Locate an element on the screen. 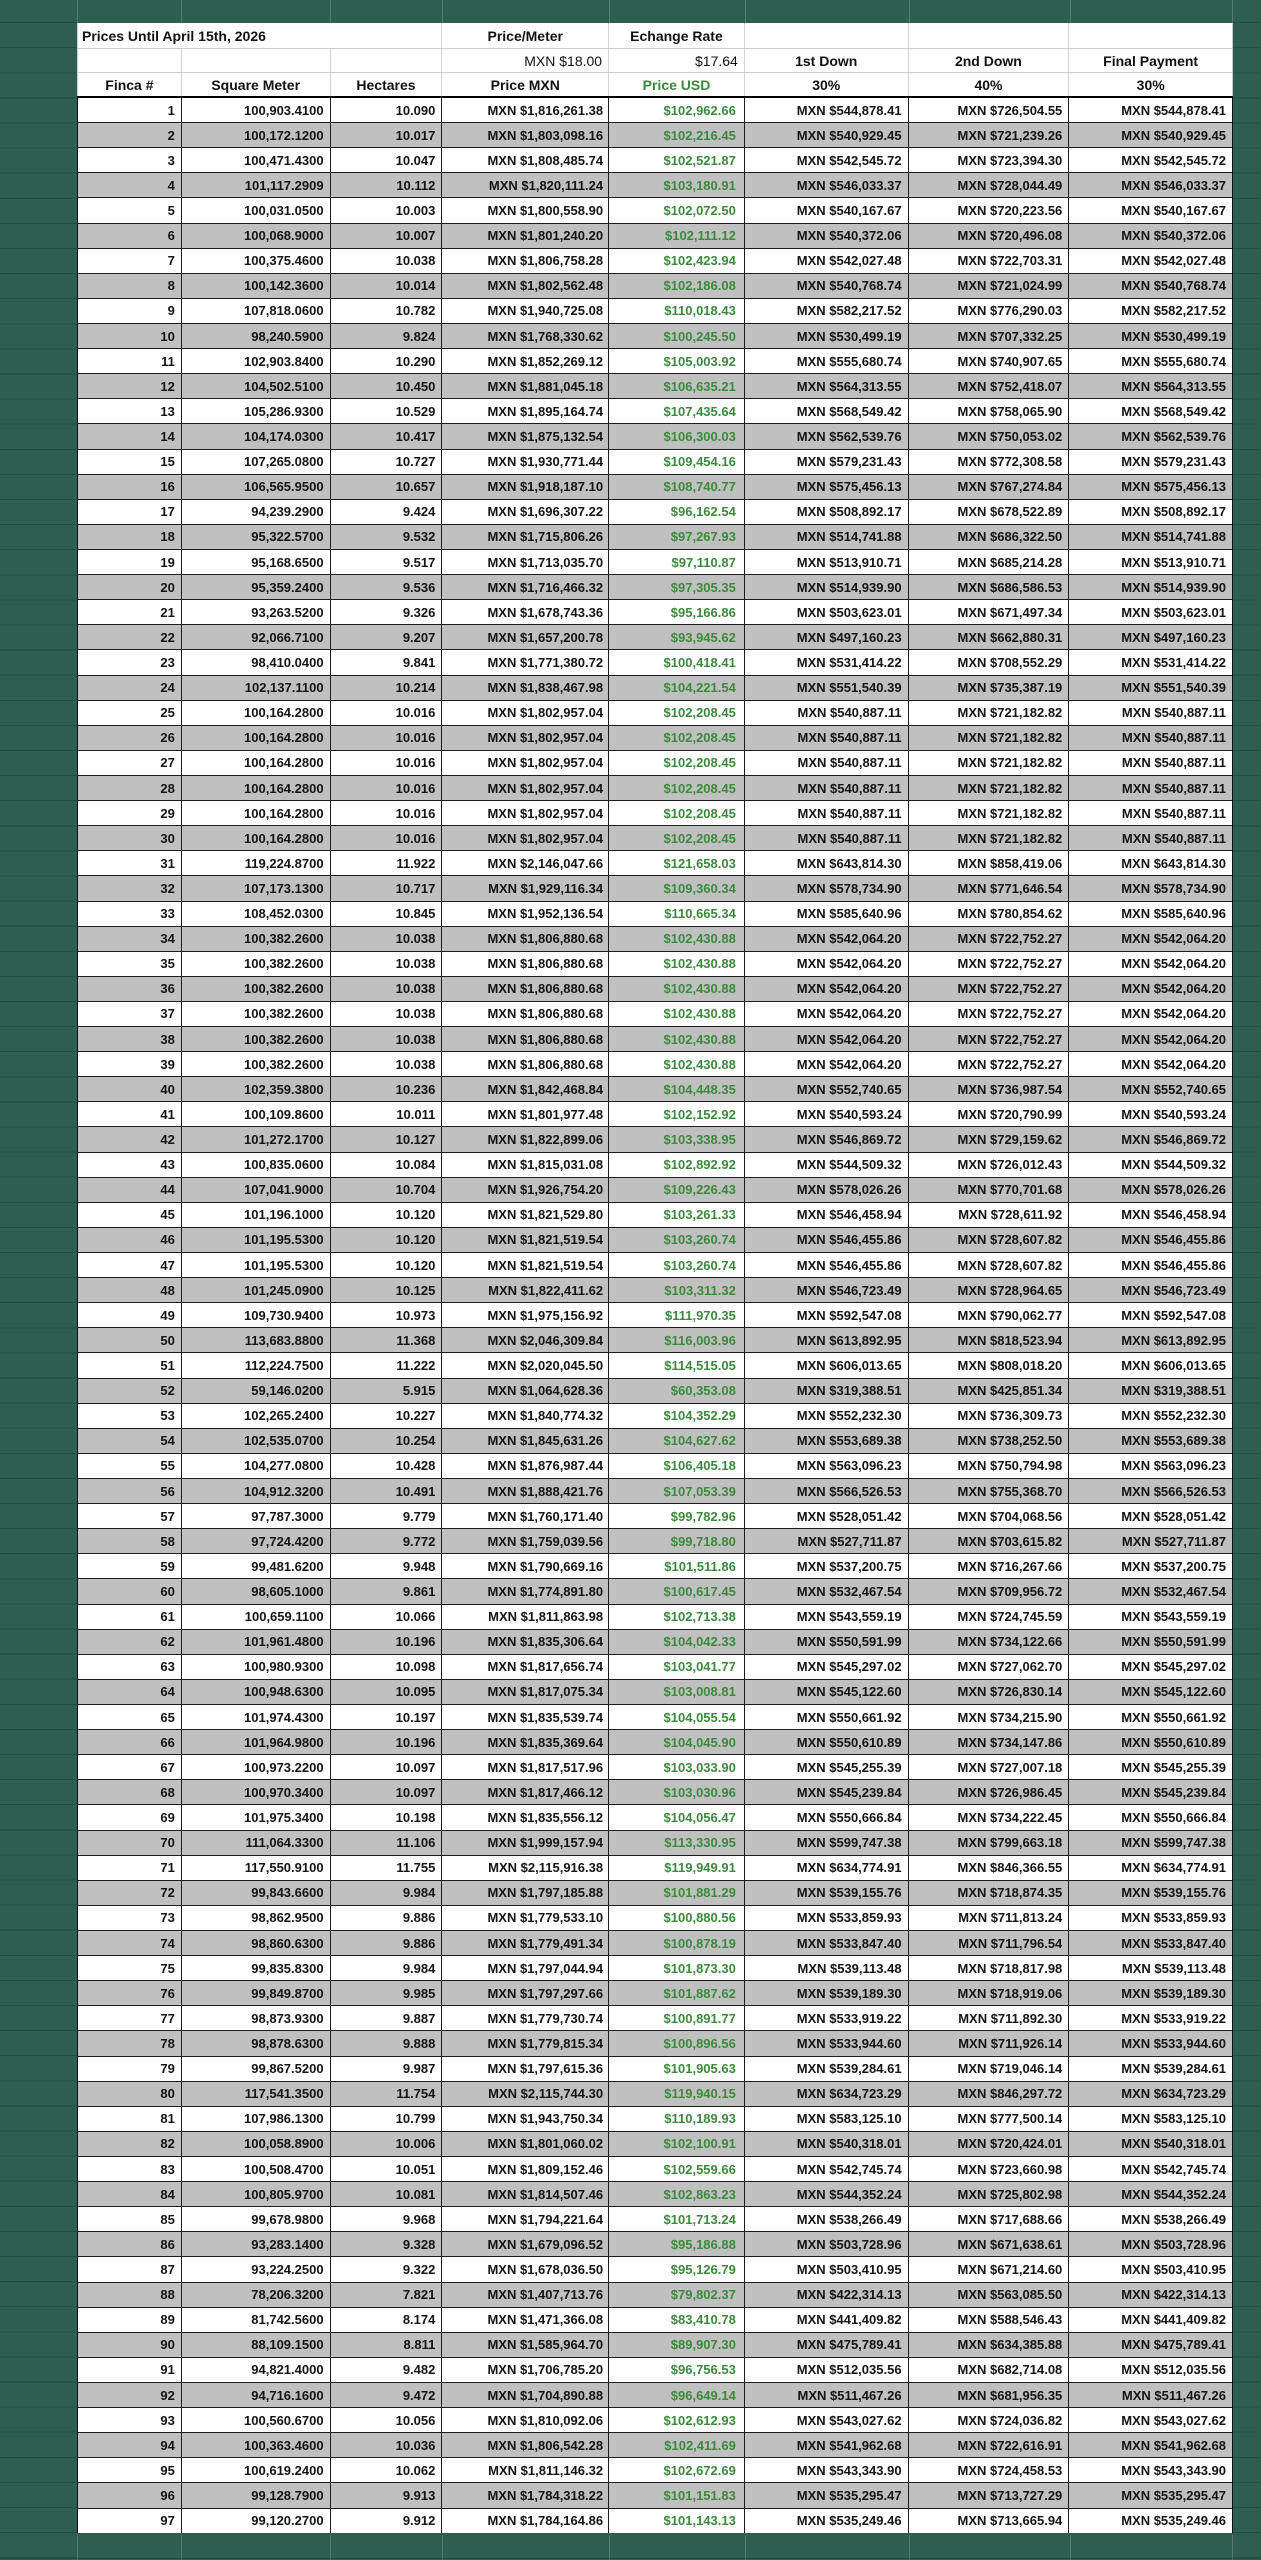  cell-second-down: MXN $752,418.07 is located at coordinates (989, 386).